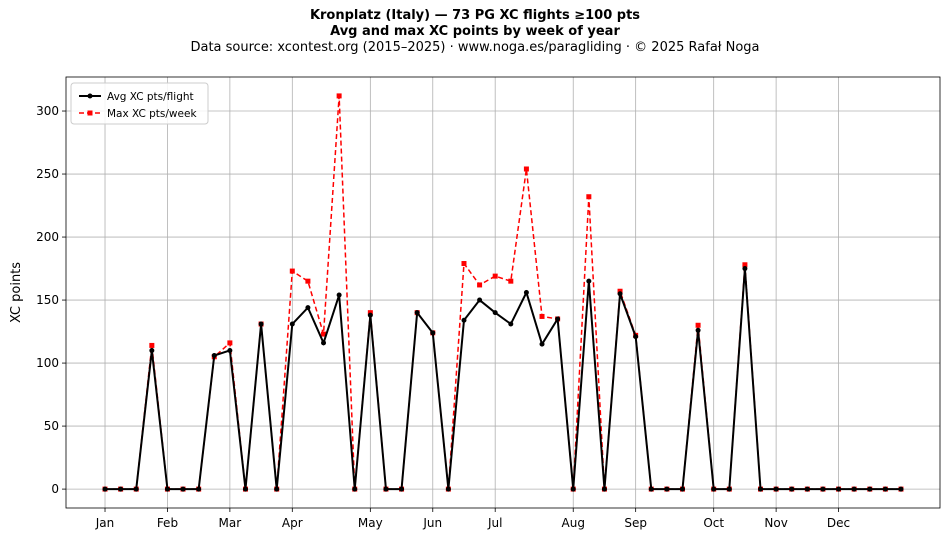 The height and width of the screenshot is (539, 950). What do you see at coordinates (47, 300) in the screenshot?
I see `y-tick-label: 150` at bounding box center [47, 300].